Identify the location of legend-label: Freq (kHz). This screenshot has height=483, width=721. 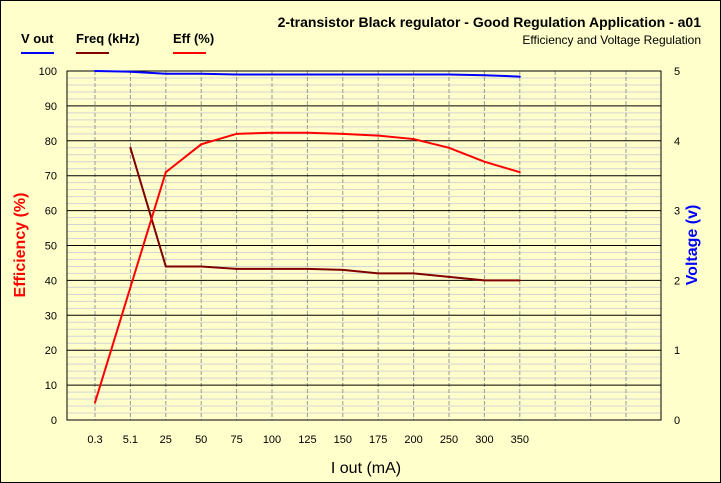
(108, 38).